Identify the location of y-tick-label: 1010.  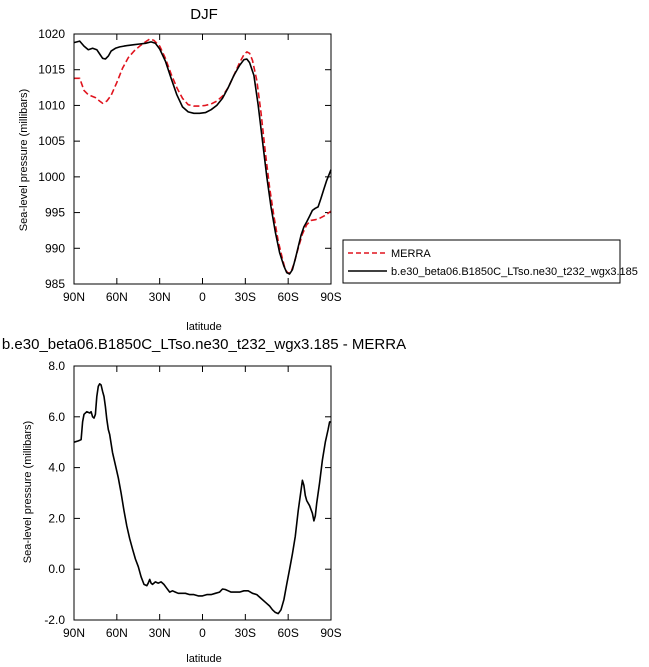
(51, 105).